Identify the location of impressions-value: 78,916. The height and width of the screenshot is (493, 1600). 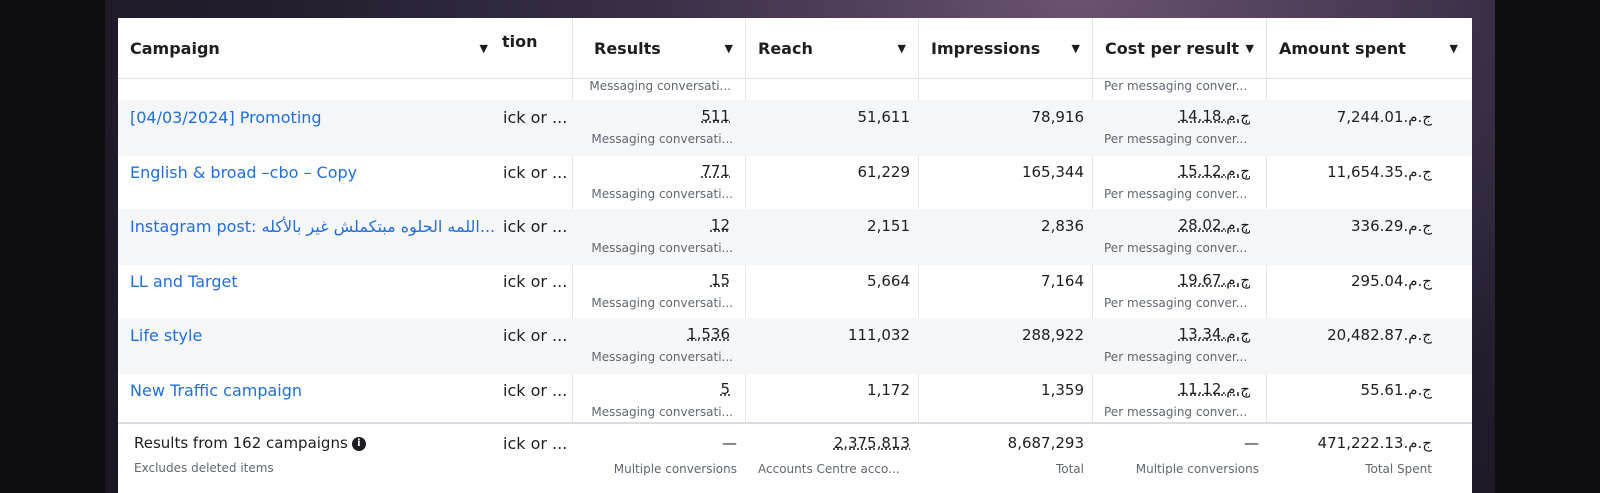
(1058, 117).